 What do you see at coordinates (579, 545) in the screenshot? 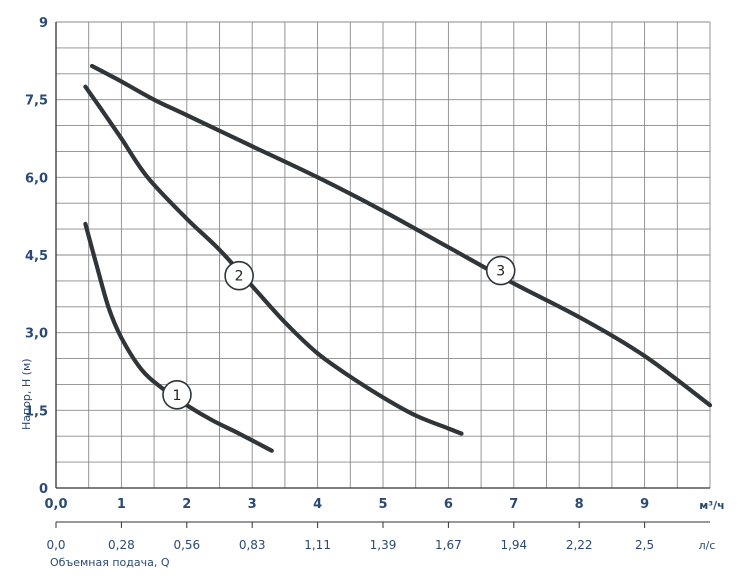
I see `x2-tick-label: 2,22` at bounding box center [579, 545].